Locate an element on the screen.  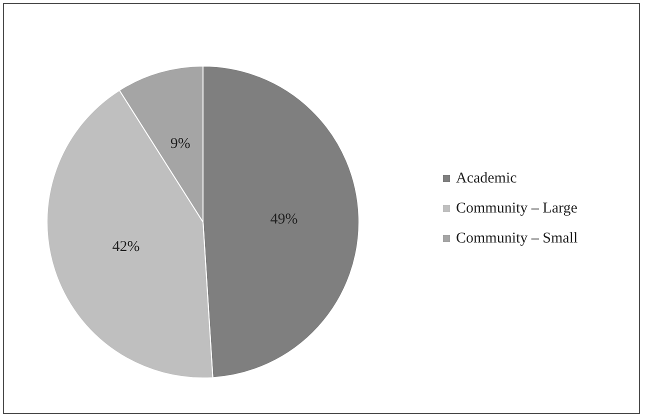
data-label: 49% is located at coordinates (284, 219).